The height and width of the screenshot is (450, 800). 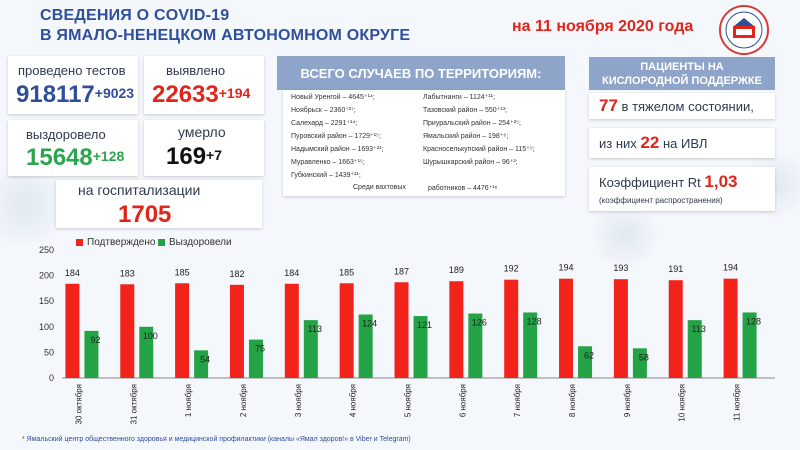 What do you see at coordinates (73, 148) in the screenshot?
I see `recovered-card: выздоровело 15648+128` at bounding box center [73, 148].